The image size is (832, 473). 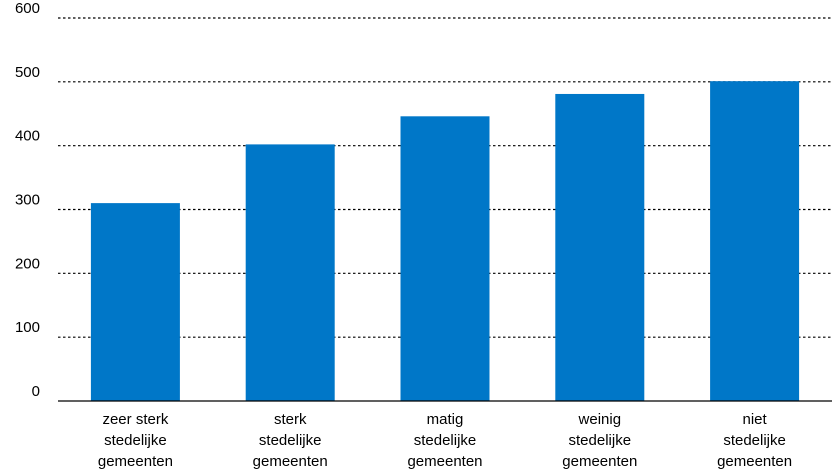 What do you see at coordinates (27, 136) in the screenshot?
I see `y-tick-label: 400` at bounding box center [27, 136].